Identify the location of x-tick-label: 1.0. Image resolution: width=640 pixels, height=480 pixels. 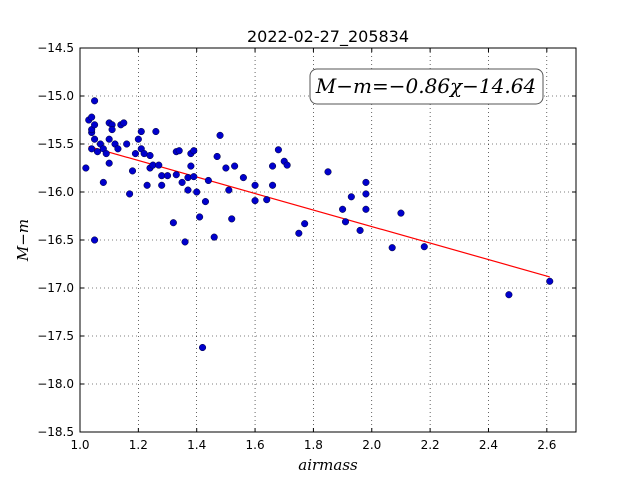
(79, 445).